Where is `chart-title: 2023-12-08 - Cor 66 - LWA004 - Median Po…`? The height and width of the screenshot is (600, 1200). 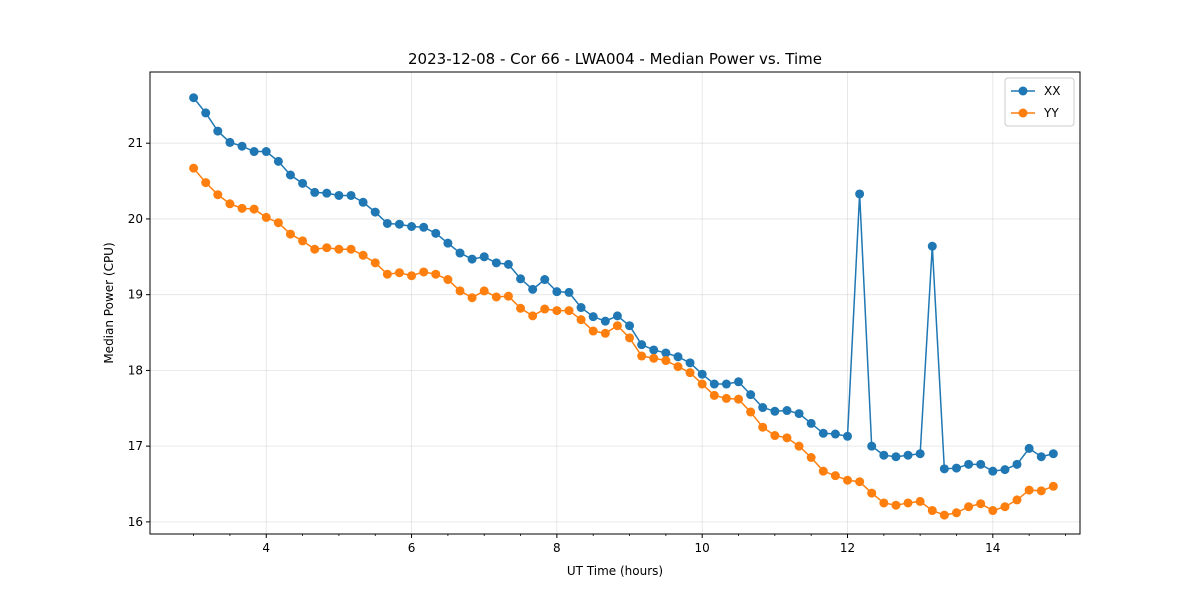 chart-title: 2023-12-08 - Cor 66 - LWA004 - Median Po… is located at coordinates (615, 59).